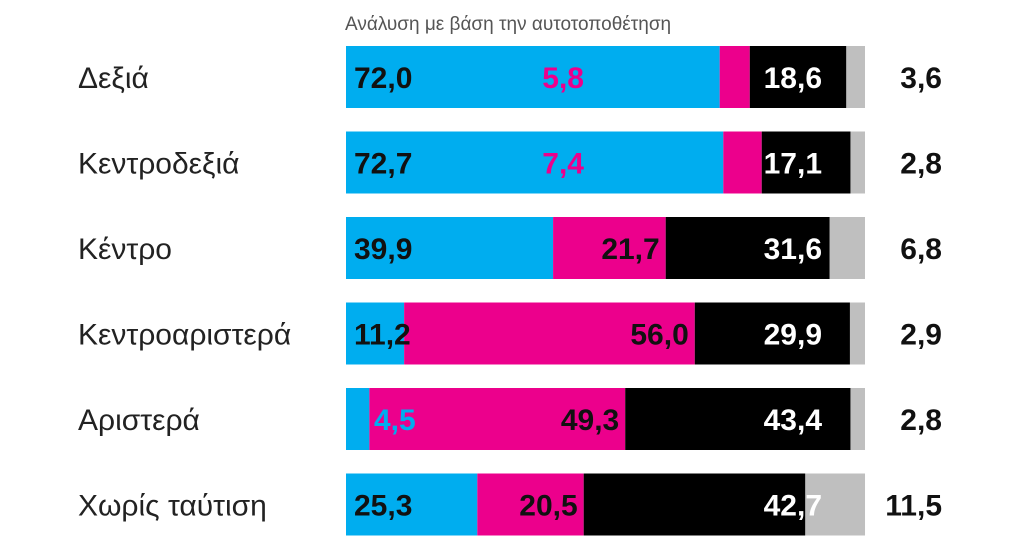 The image size is (1024, 555). What do you see at coordinates (913, 506) in the screenshot?
I see `value-label-grey: 11,5` at bounding box center [913, 506].